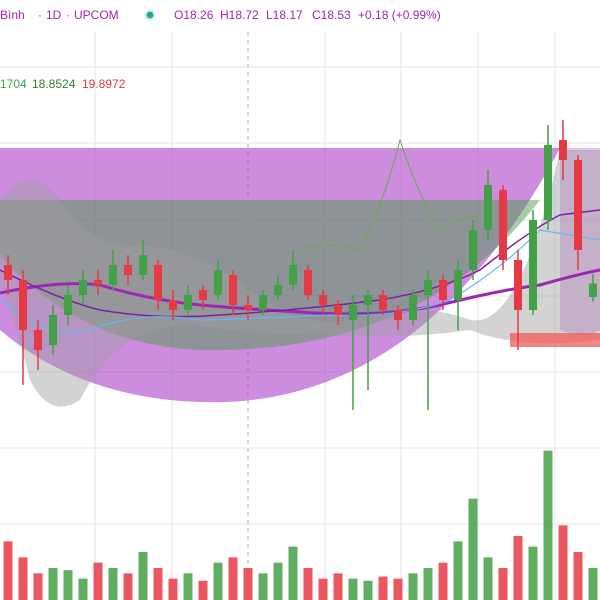 The width and height of the screenshot is (600, 600). What do you see at coordinates (150, 15) in the screenshot?
I see `status-dot` at bounding box center [150, 15].